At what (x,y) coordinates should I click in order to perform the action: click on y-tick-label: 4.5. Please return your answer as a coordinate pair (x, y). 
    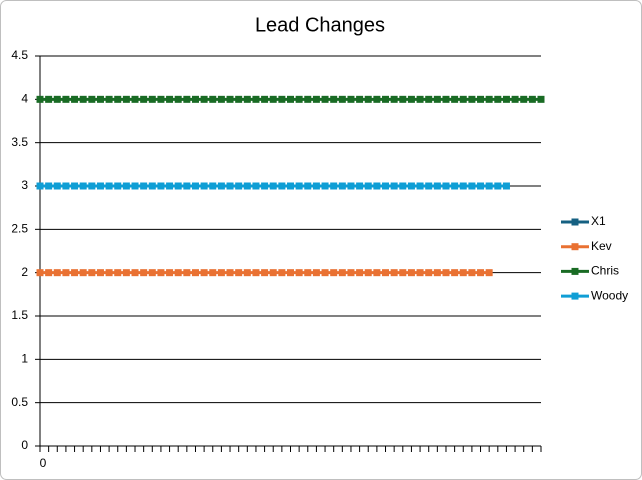
    Looking at the image, I should click on (19, 55).